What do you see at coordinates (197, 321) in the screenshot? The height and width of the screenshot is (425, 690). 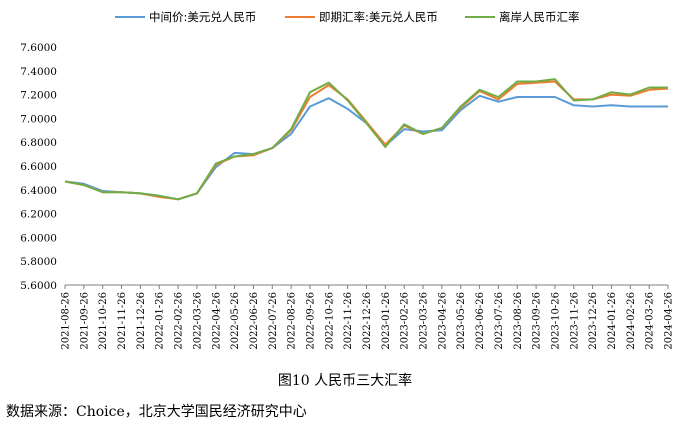 I see `x-tick-label: 2022-03-26` at bounding box center [197, 321].